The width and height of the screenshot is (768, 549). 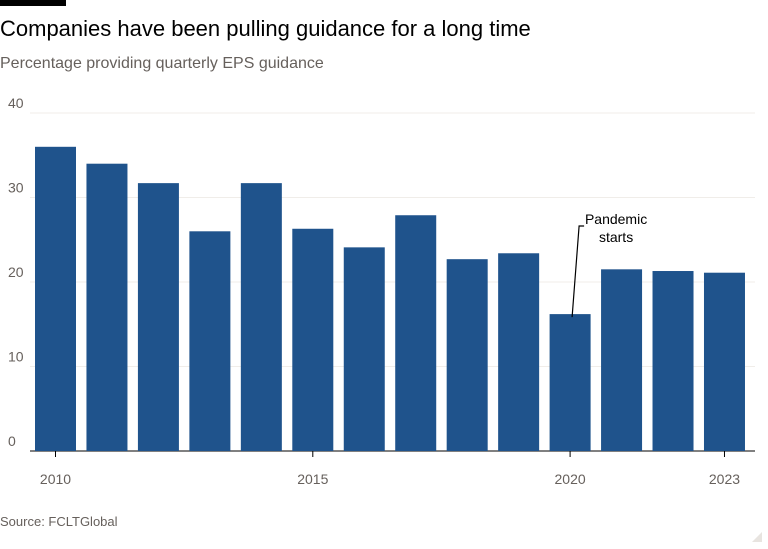 What do you see at coordinates (467, 355) in the screenshot?
I see `bar-2018` at bounding box center [467, 355].